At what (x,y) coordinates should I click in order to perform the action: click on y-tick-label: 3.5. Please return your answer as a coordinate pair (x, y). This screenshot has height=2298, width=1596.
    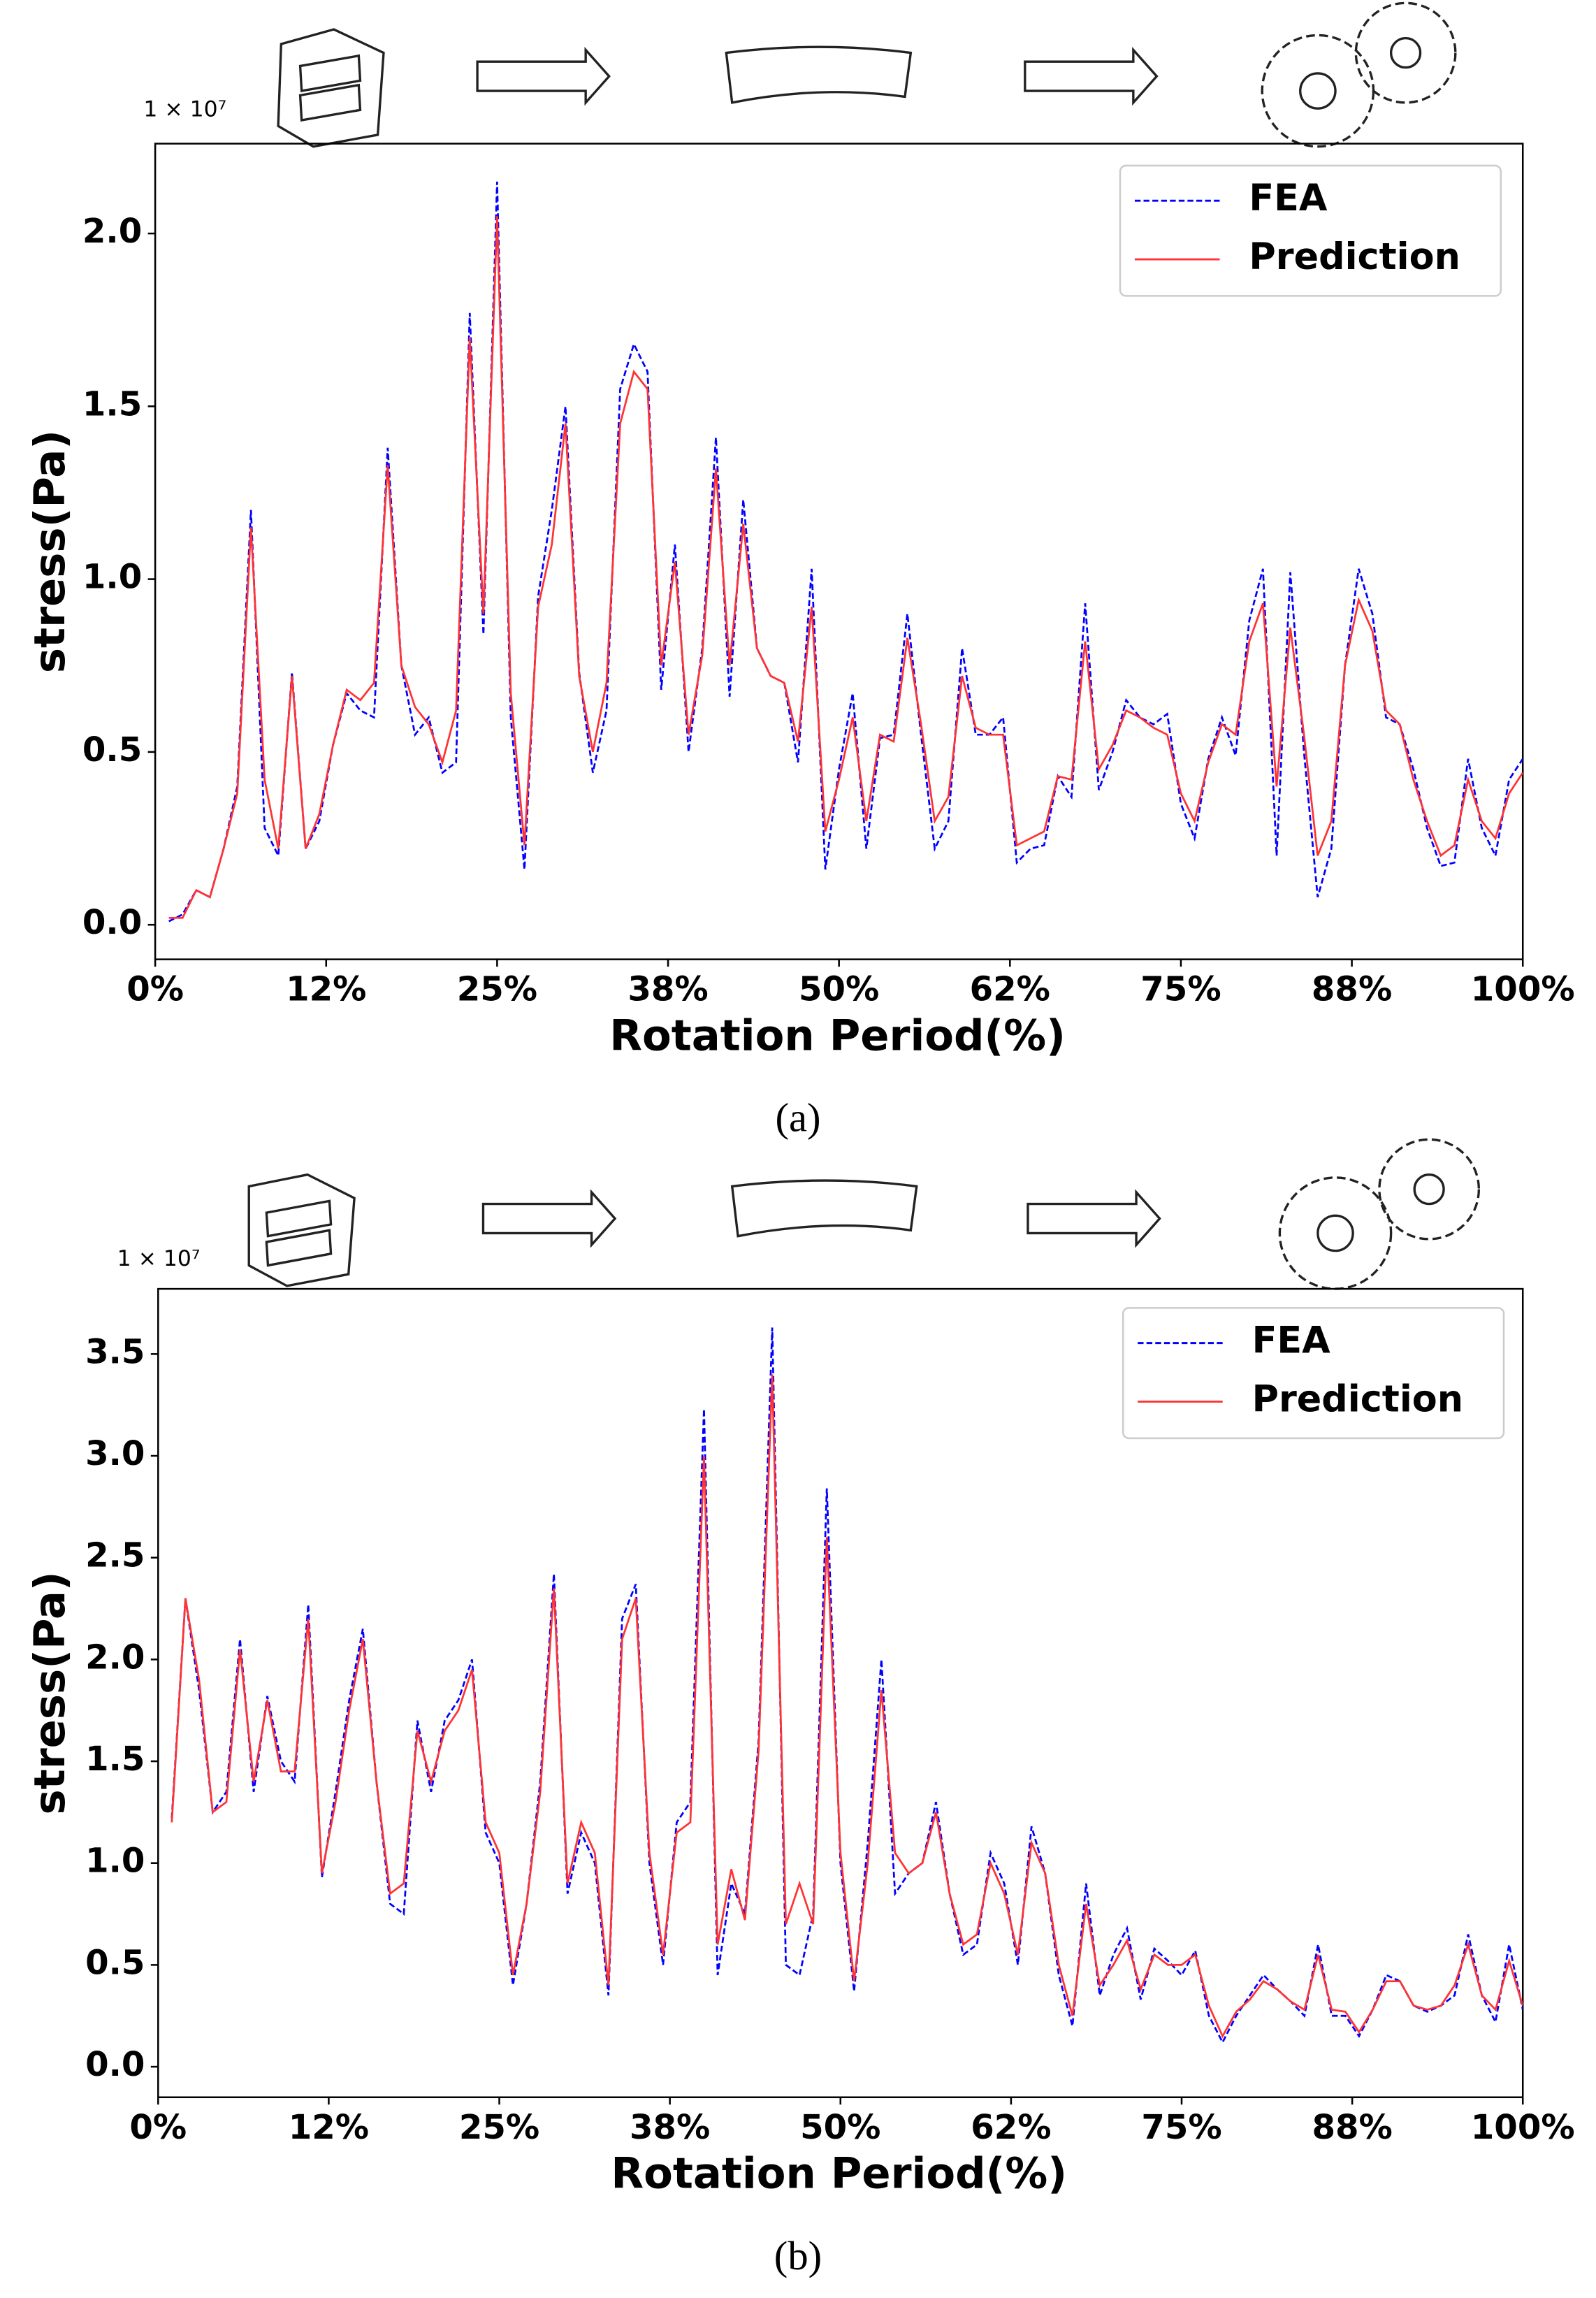
    Looking at the image, I should click on (115, 1351).